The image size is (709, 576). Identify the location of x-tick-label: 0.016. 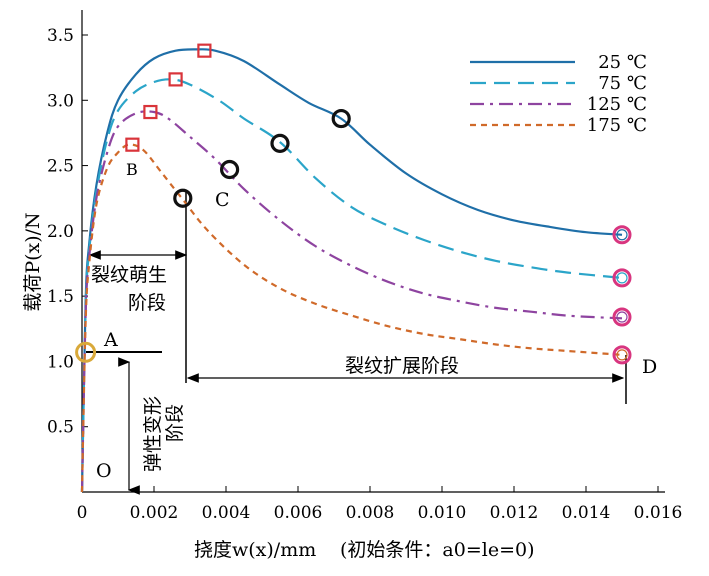
(658, 513).